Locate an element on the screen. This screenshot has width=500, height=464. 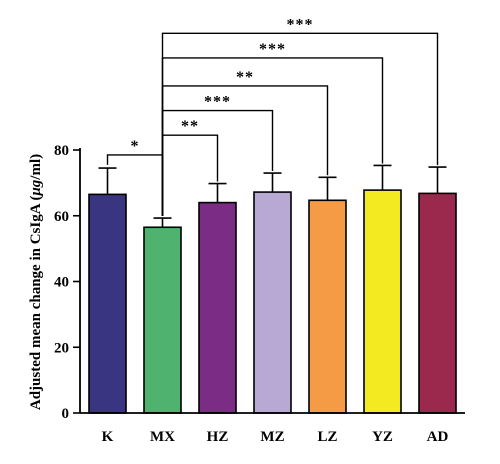
bar-hz is located at coordinates (217, 307).